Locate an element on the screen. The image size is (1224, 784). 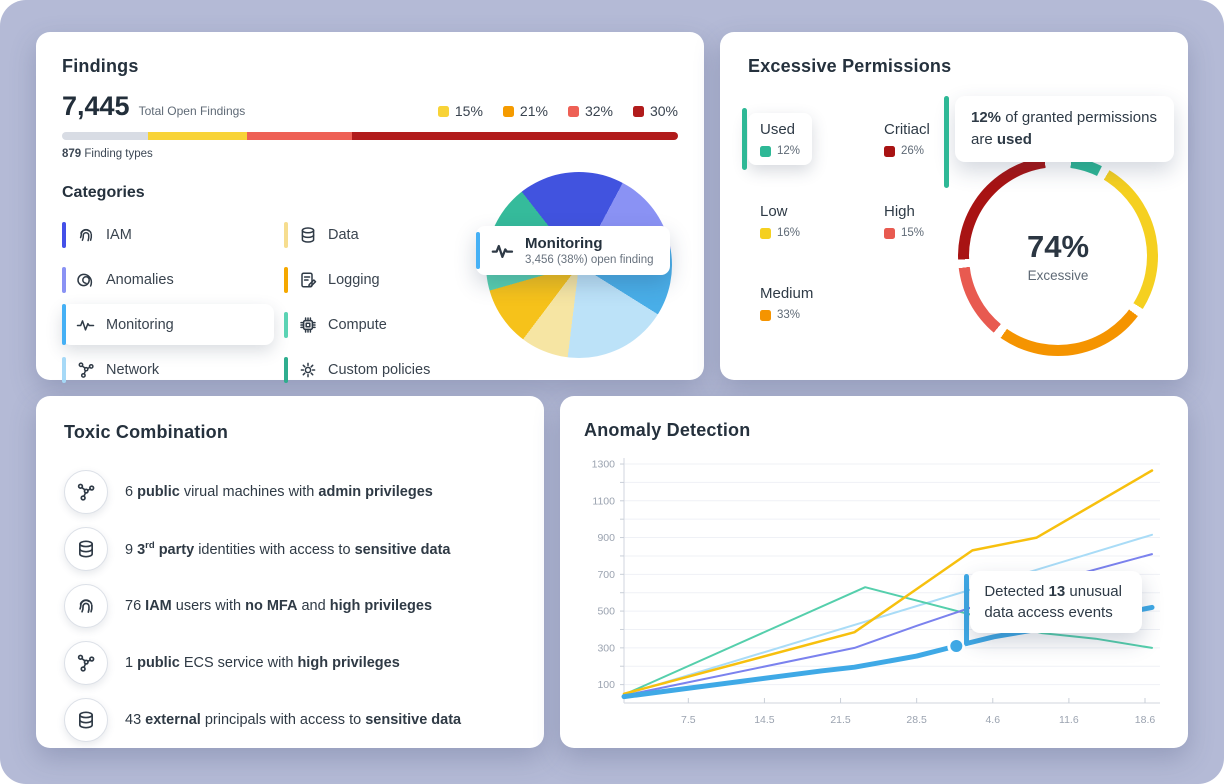
svg-text: 1100 is located at coordinates (603, 501).